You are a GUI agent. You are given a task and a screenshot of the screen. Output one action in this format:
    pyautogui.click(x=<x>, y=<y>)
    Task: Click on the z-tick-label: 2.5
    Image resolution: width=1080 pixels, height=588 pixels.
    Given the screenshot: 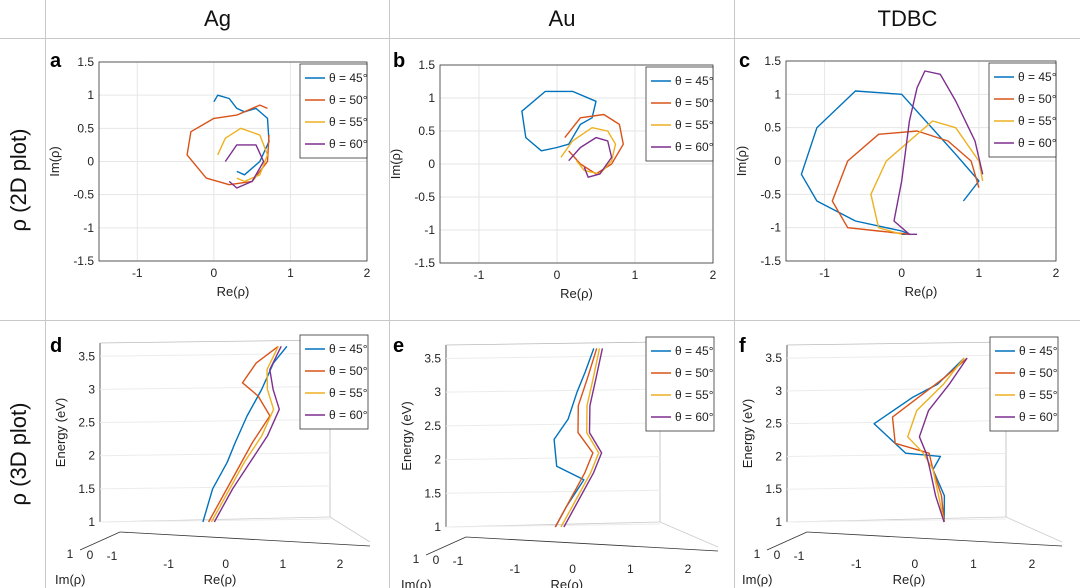 What is the action you would take?
    pyautogui.click(x=432, y=426)
    